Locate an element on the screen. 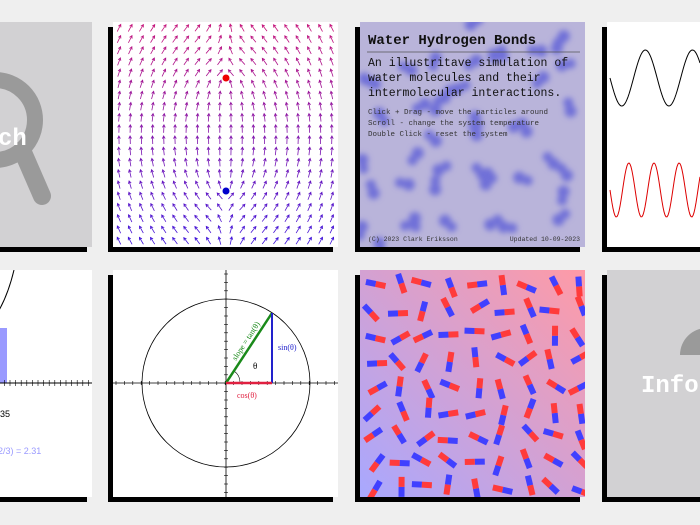 This screenshot has width=700, height=525. search-card: ch is located at coordinates (46, 134).